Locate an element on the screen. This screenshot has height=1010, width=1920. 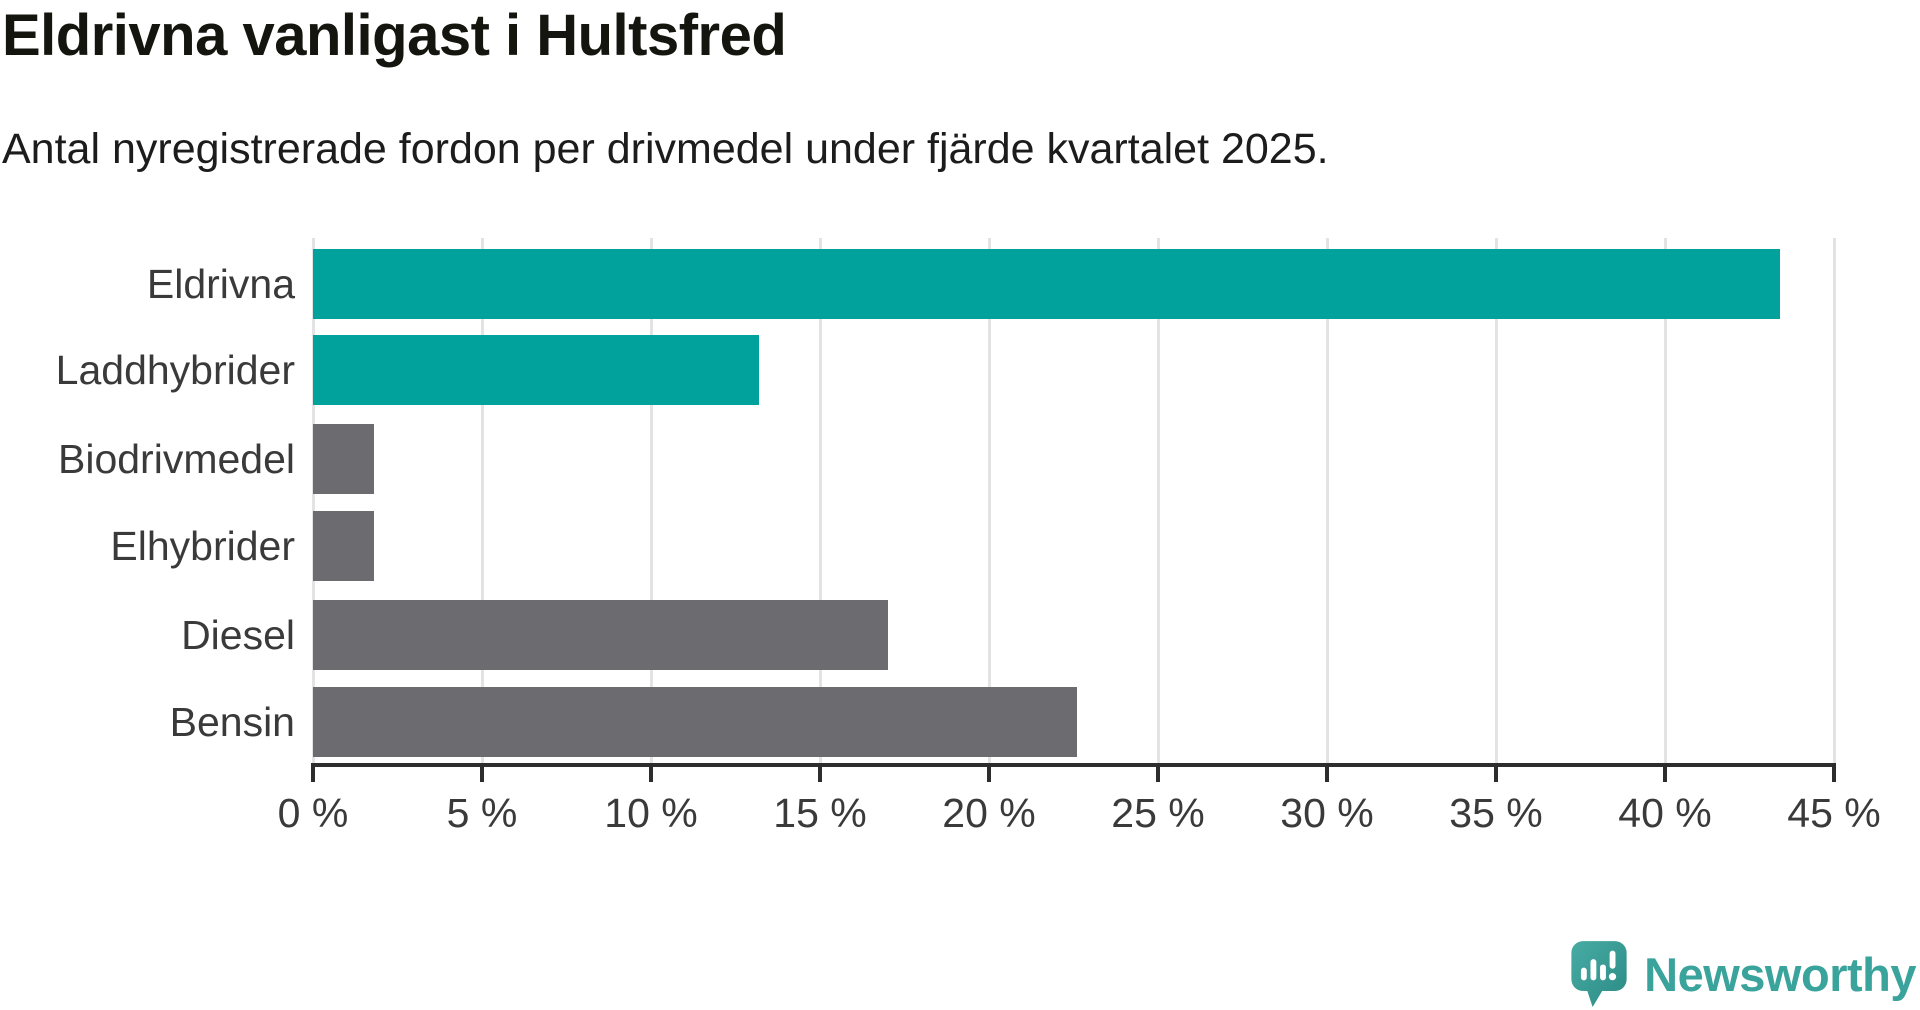
category-label-eldrivna: Eldrivna is located at coordinates (220, 284).